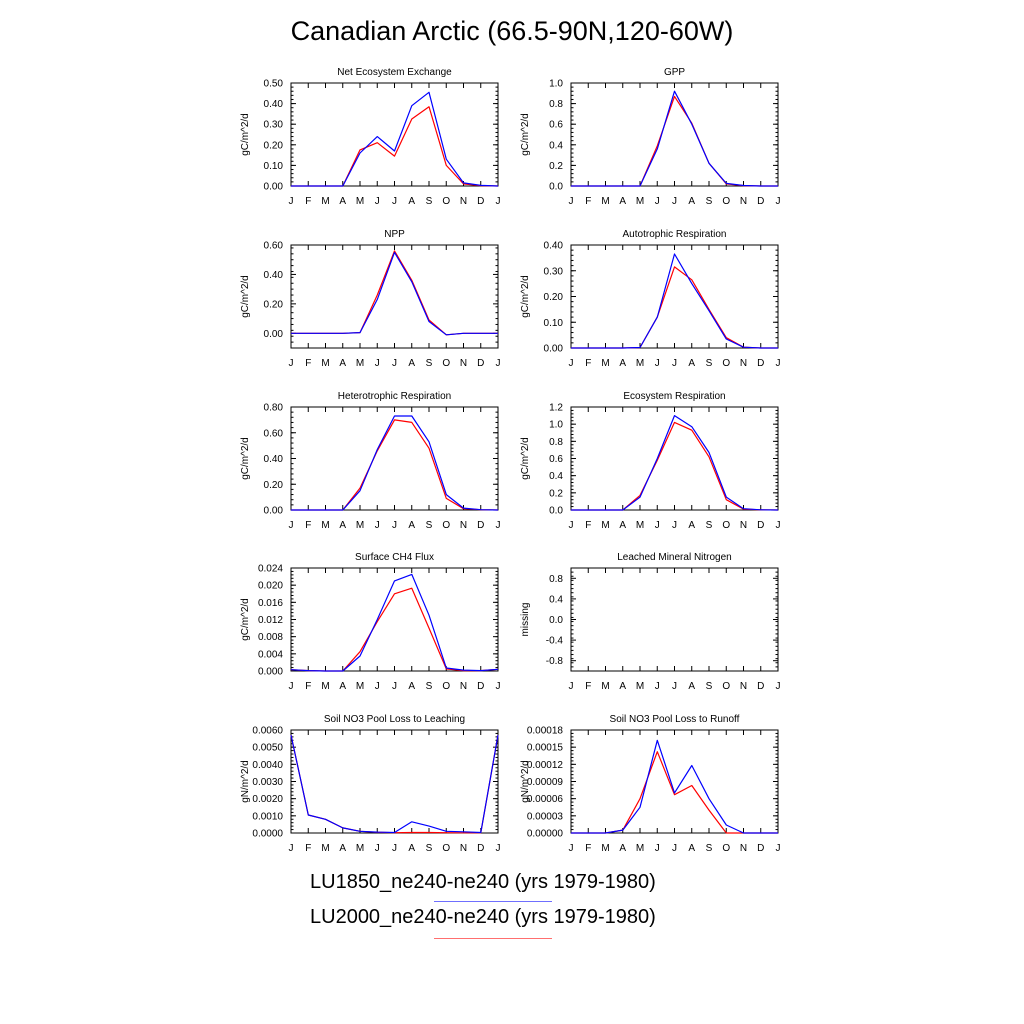 Image resolution: width=1024 pixels, height=1024 pixels. Describe the element at coordinates (274, 459) in the screenshot. I see `chart-4-ytick-label: 0.40` at that location.